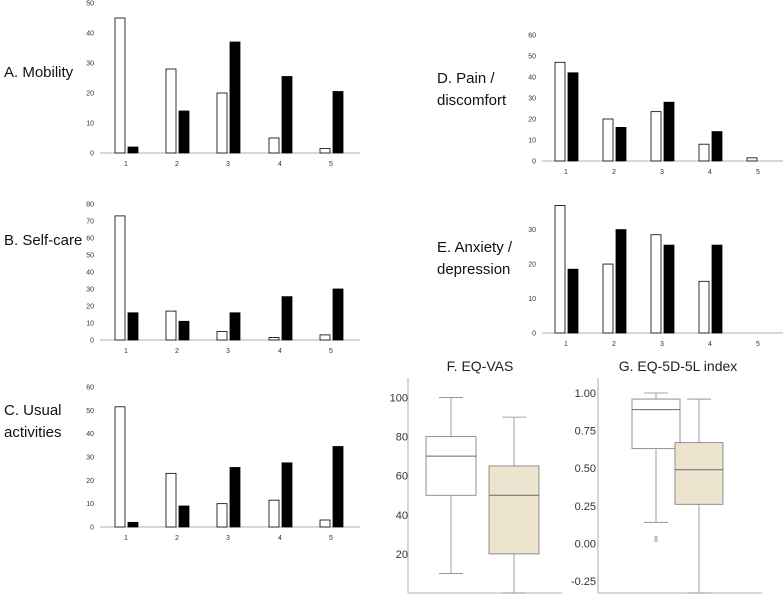 The height and width of the screenshot is (596, 783). Describe the element at coordinates (90, 222) in the screenshot. I see `y-tick-label: 70` at that location.